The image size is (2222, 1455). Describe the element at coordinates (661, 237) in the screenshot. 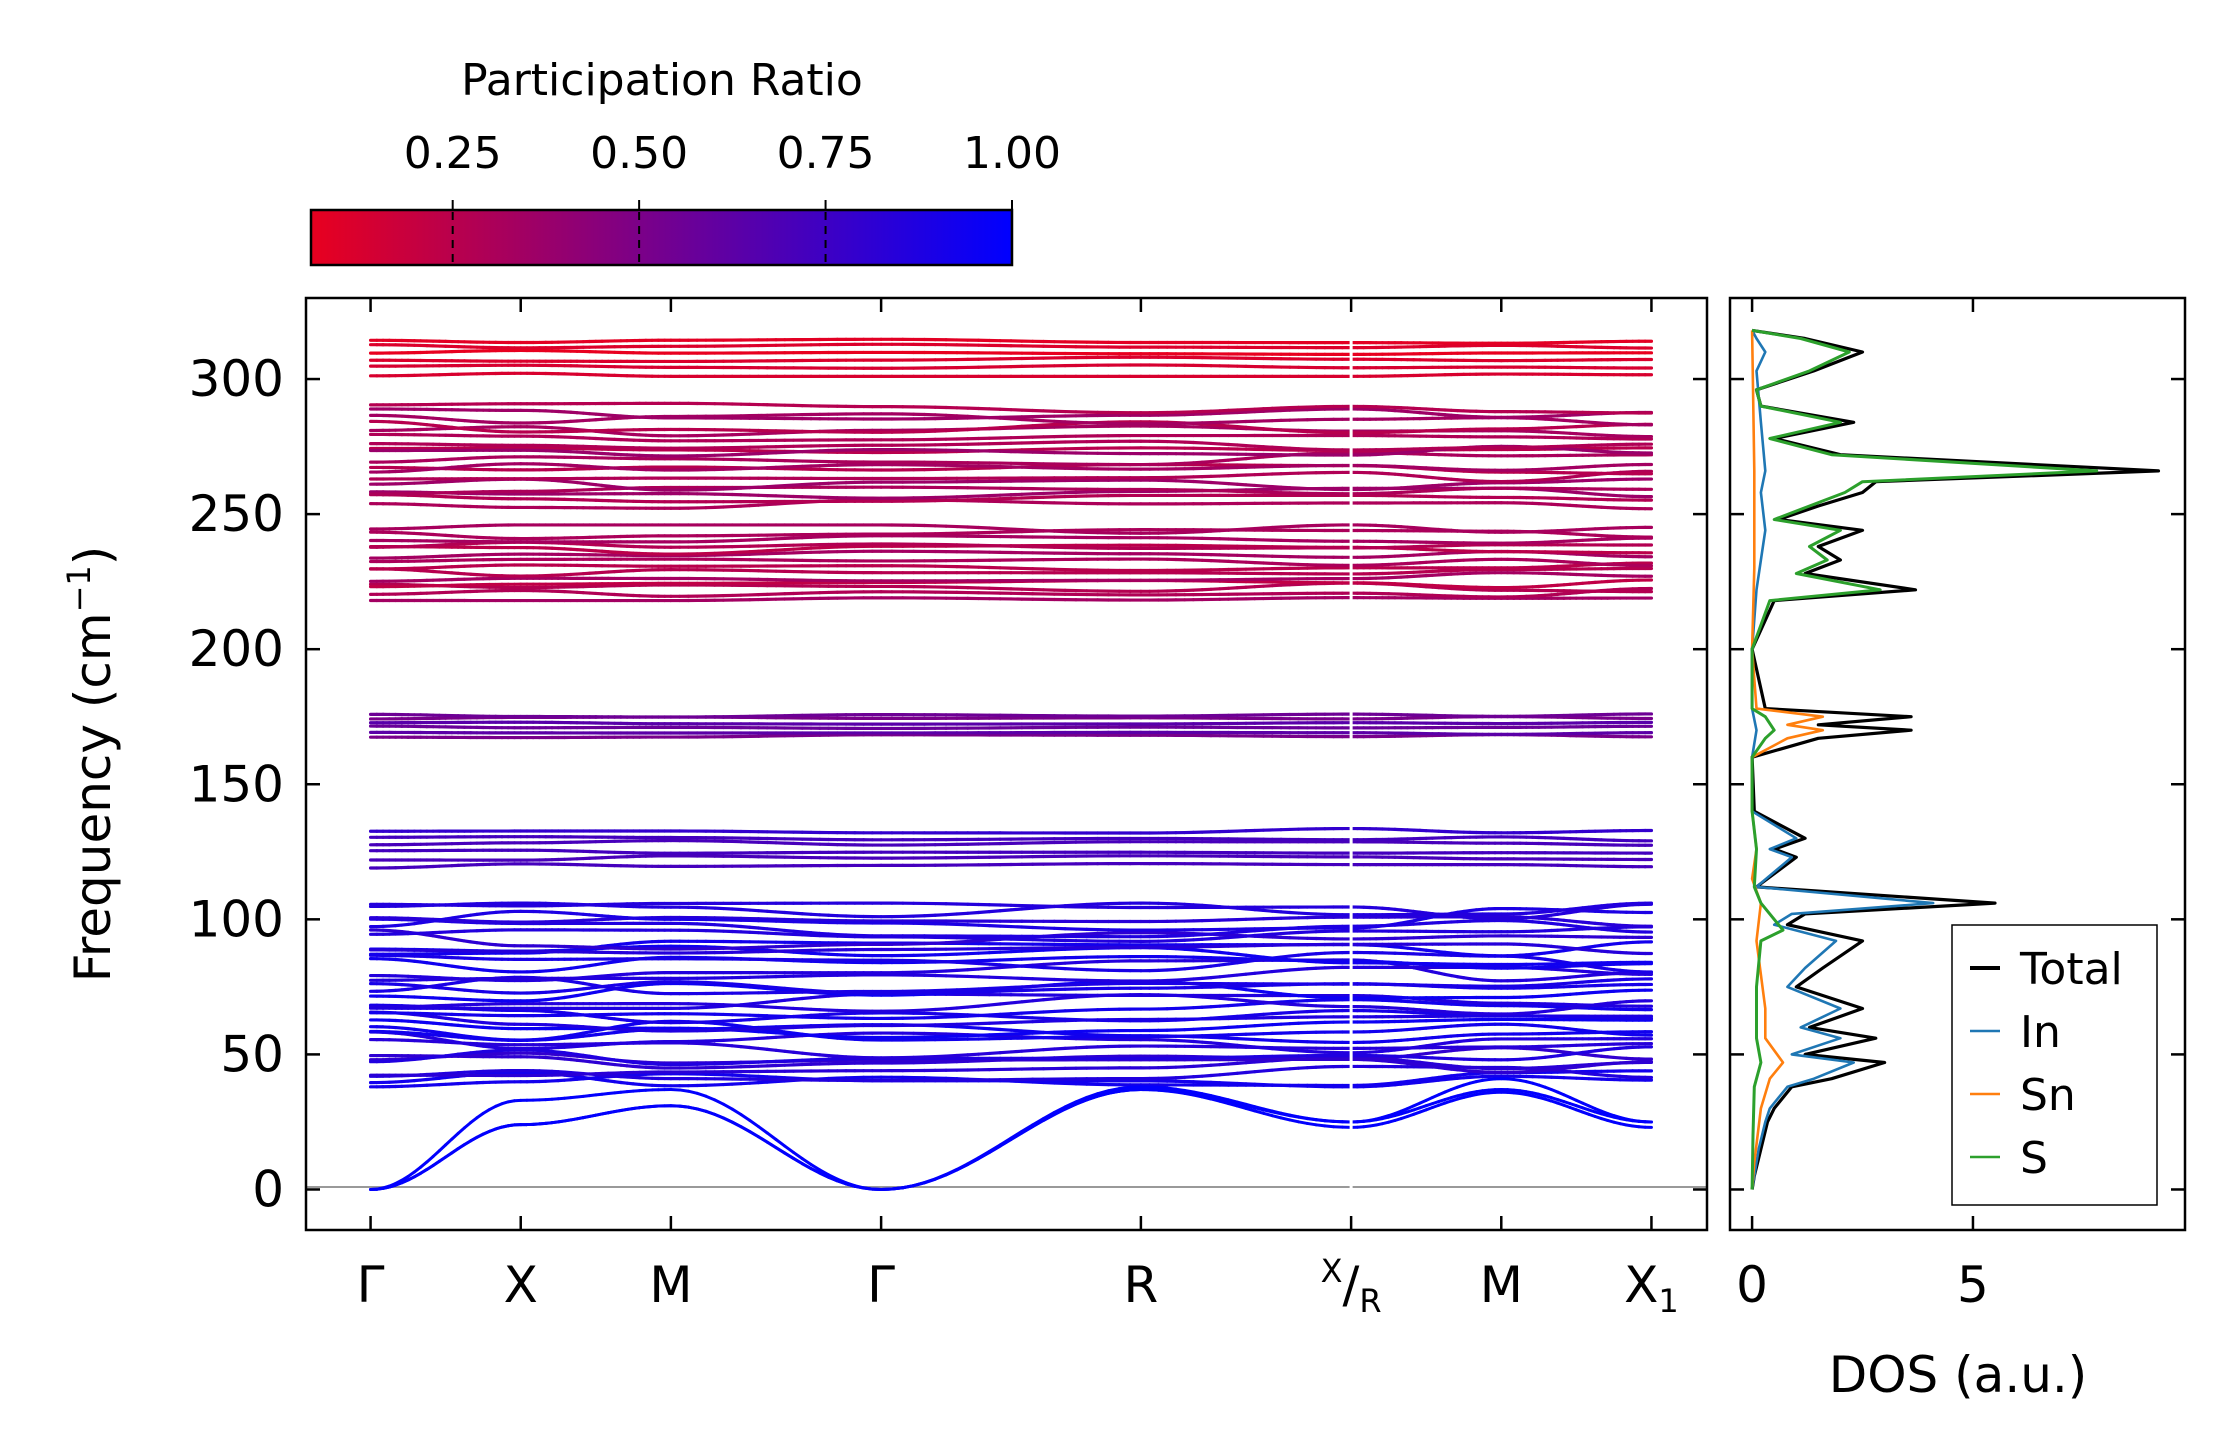

I see `colorbar-gradient` at that location.